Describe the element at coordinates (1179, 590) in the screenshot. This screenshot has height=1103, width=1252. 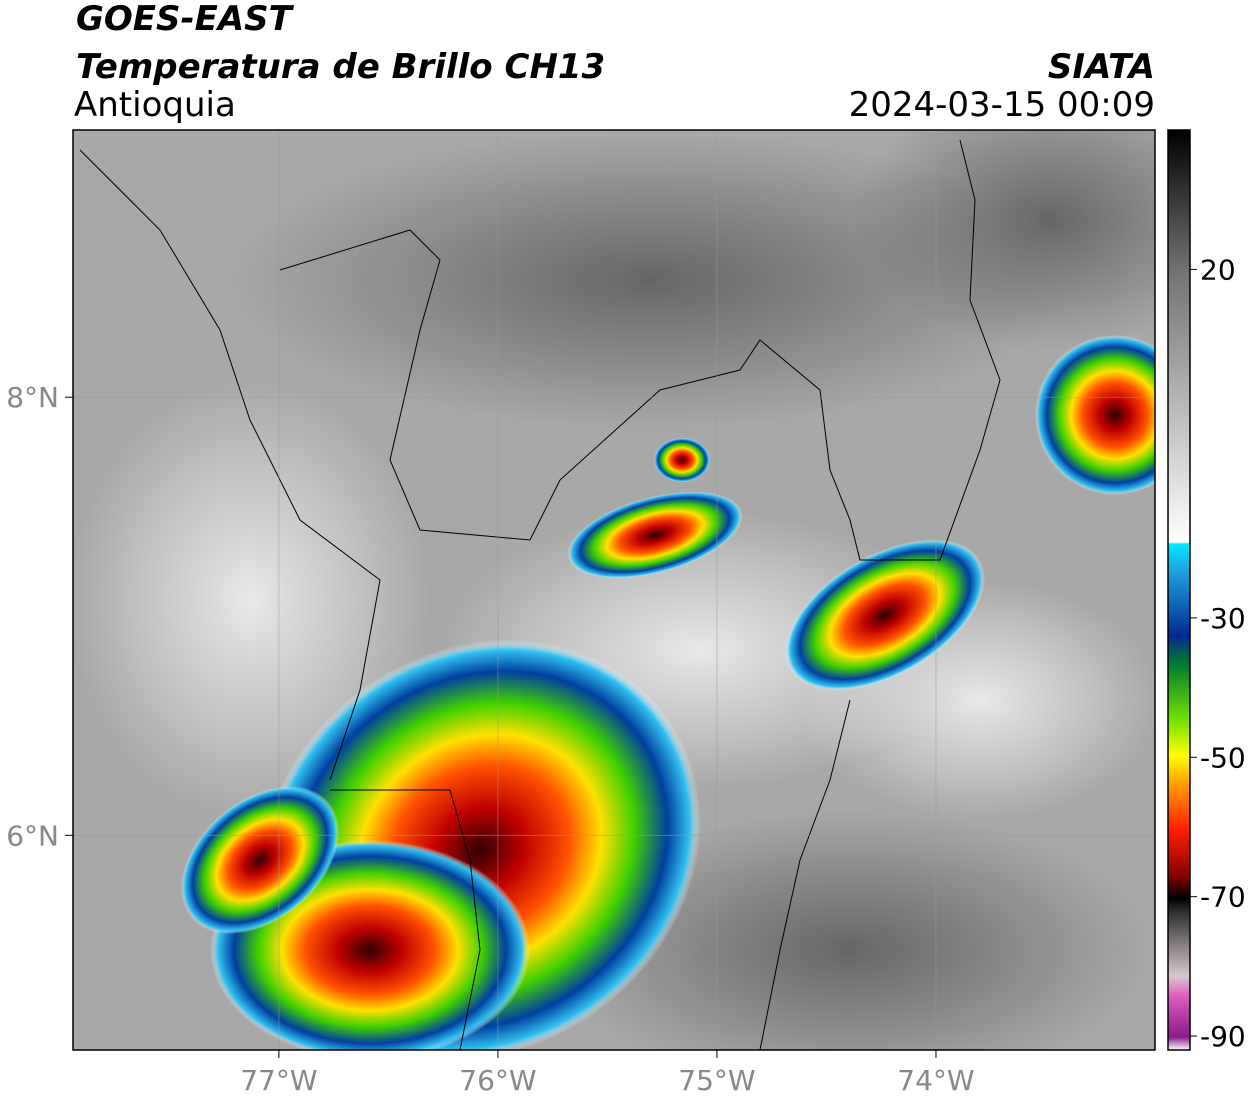
I see `colorbar` at that location.